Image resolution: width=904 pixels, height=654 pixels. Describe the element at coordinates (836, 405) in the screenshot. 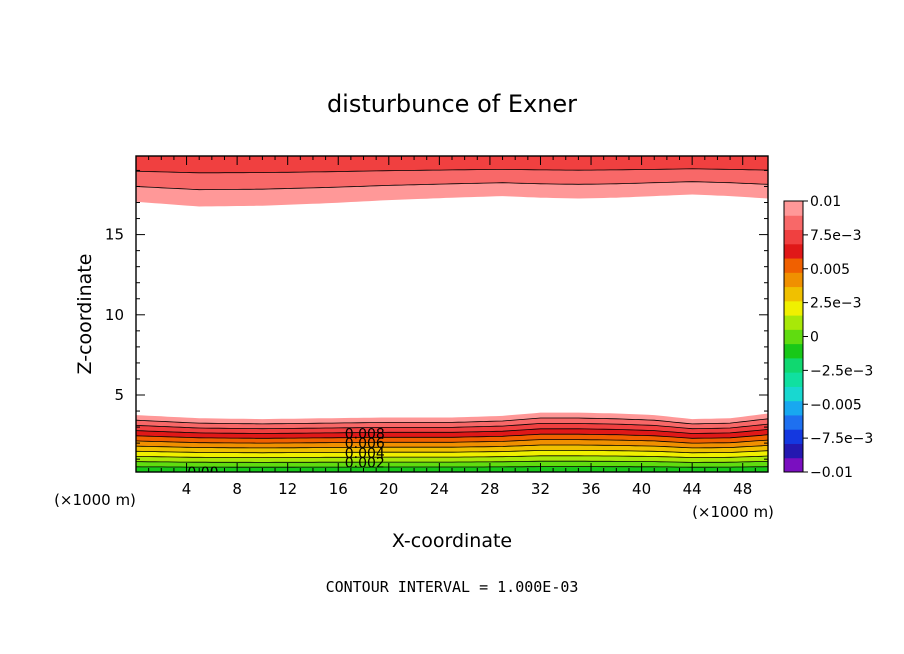

I see `colorbar-label: −0.005` at that location.